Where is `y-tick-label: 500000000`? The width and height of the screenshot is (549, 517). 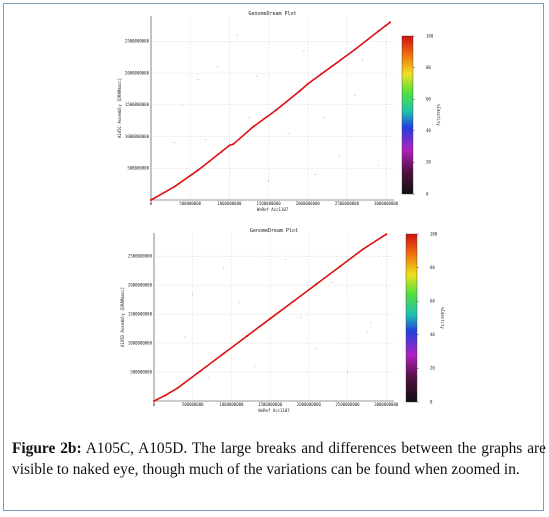
y-tick-label: 500000000 is located at coordinates (141, 371).